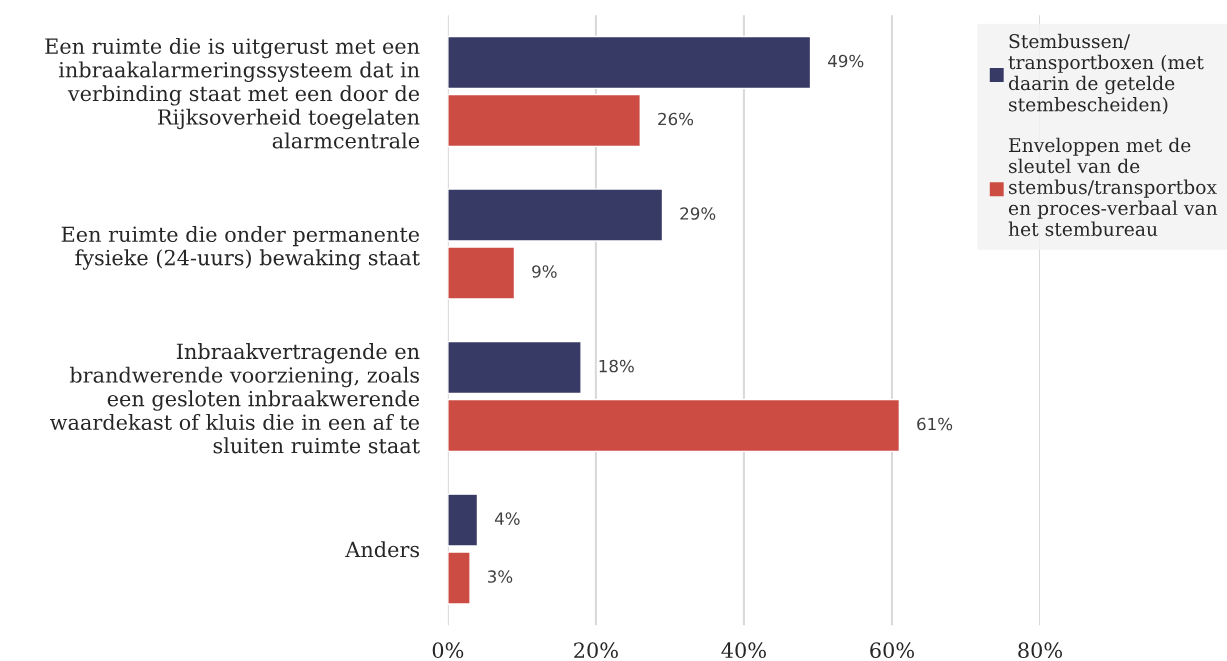 The width and height of the screenshot is (1227, 661). Describe the element at coordinates (235, 398) in the screenshot. I see `y-tick-label: Inbraakvertragende en brandwerende voorziening, zoals een gesloten inbraakwerende waardekast of kluis die in een af te sluiten ruimte staat` at that location.